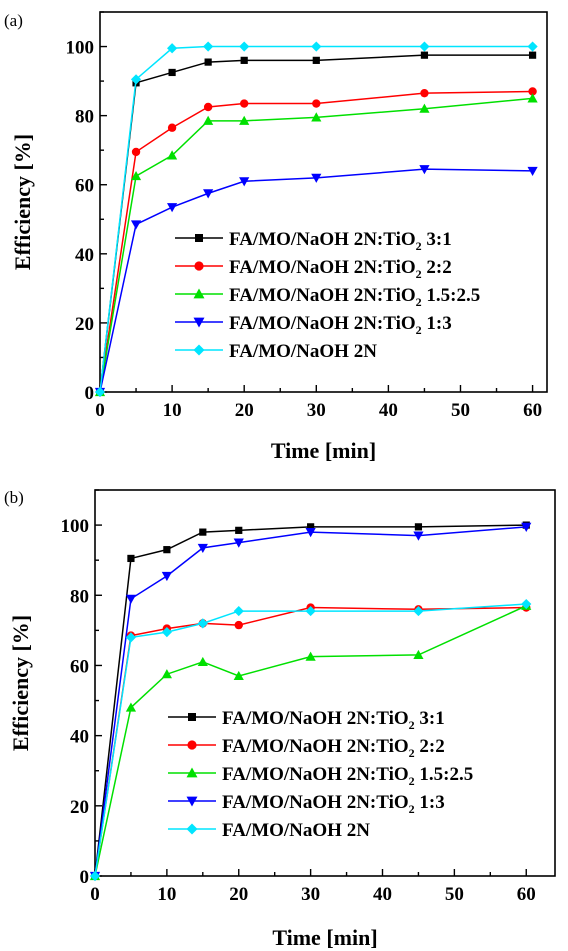  What do you see at coordinates (84, 117) in the screenshot?
I see `y-tick-label: 80` at bounding box center [84, 117].